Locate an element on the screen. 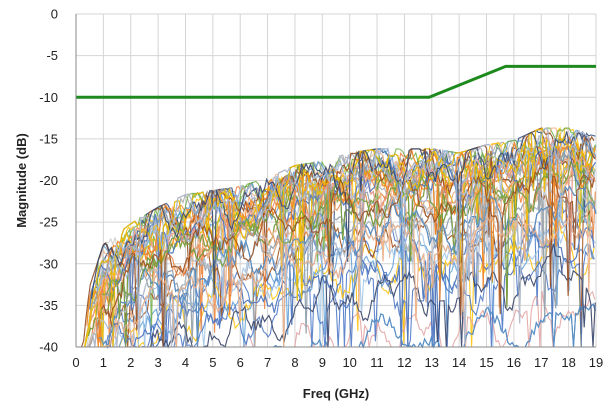  y-tick-label: -20 is located at coordinates (48, 180).